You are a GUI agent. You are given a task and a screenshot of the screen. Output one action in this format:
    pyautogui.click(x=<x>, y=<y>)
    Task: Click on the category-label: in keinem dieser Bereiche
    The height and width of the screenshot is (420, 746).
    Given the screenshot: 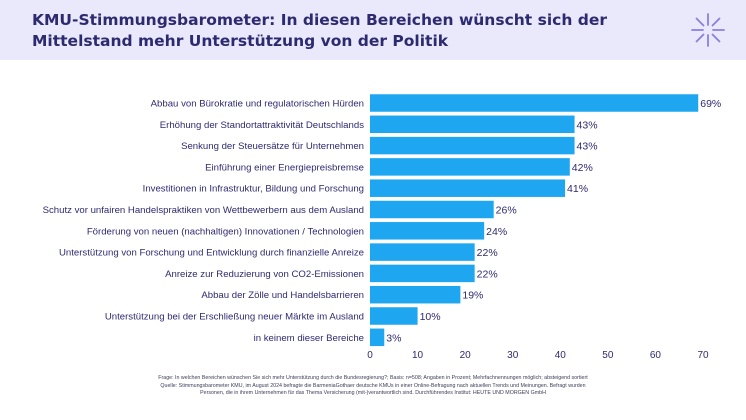 What is the action you would take?
    pyautogui.click(x=309, y=338)
    